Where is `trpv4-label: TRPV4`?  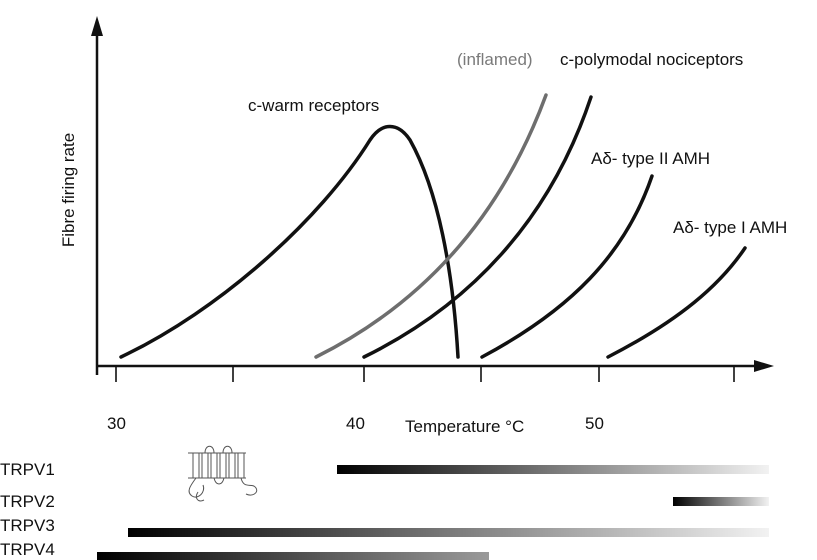
trpv4-label: TRPV4 is located at coordinates (27, 549).